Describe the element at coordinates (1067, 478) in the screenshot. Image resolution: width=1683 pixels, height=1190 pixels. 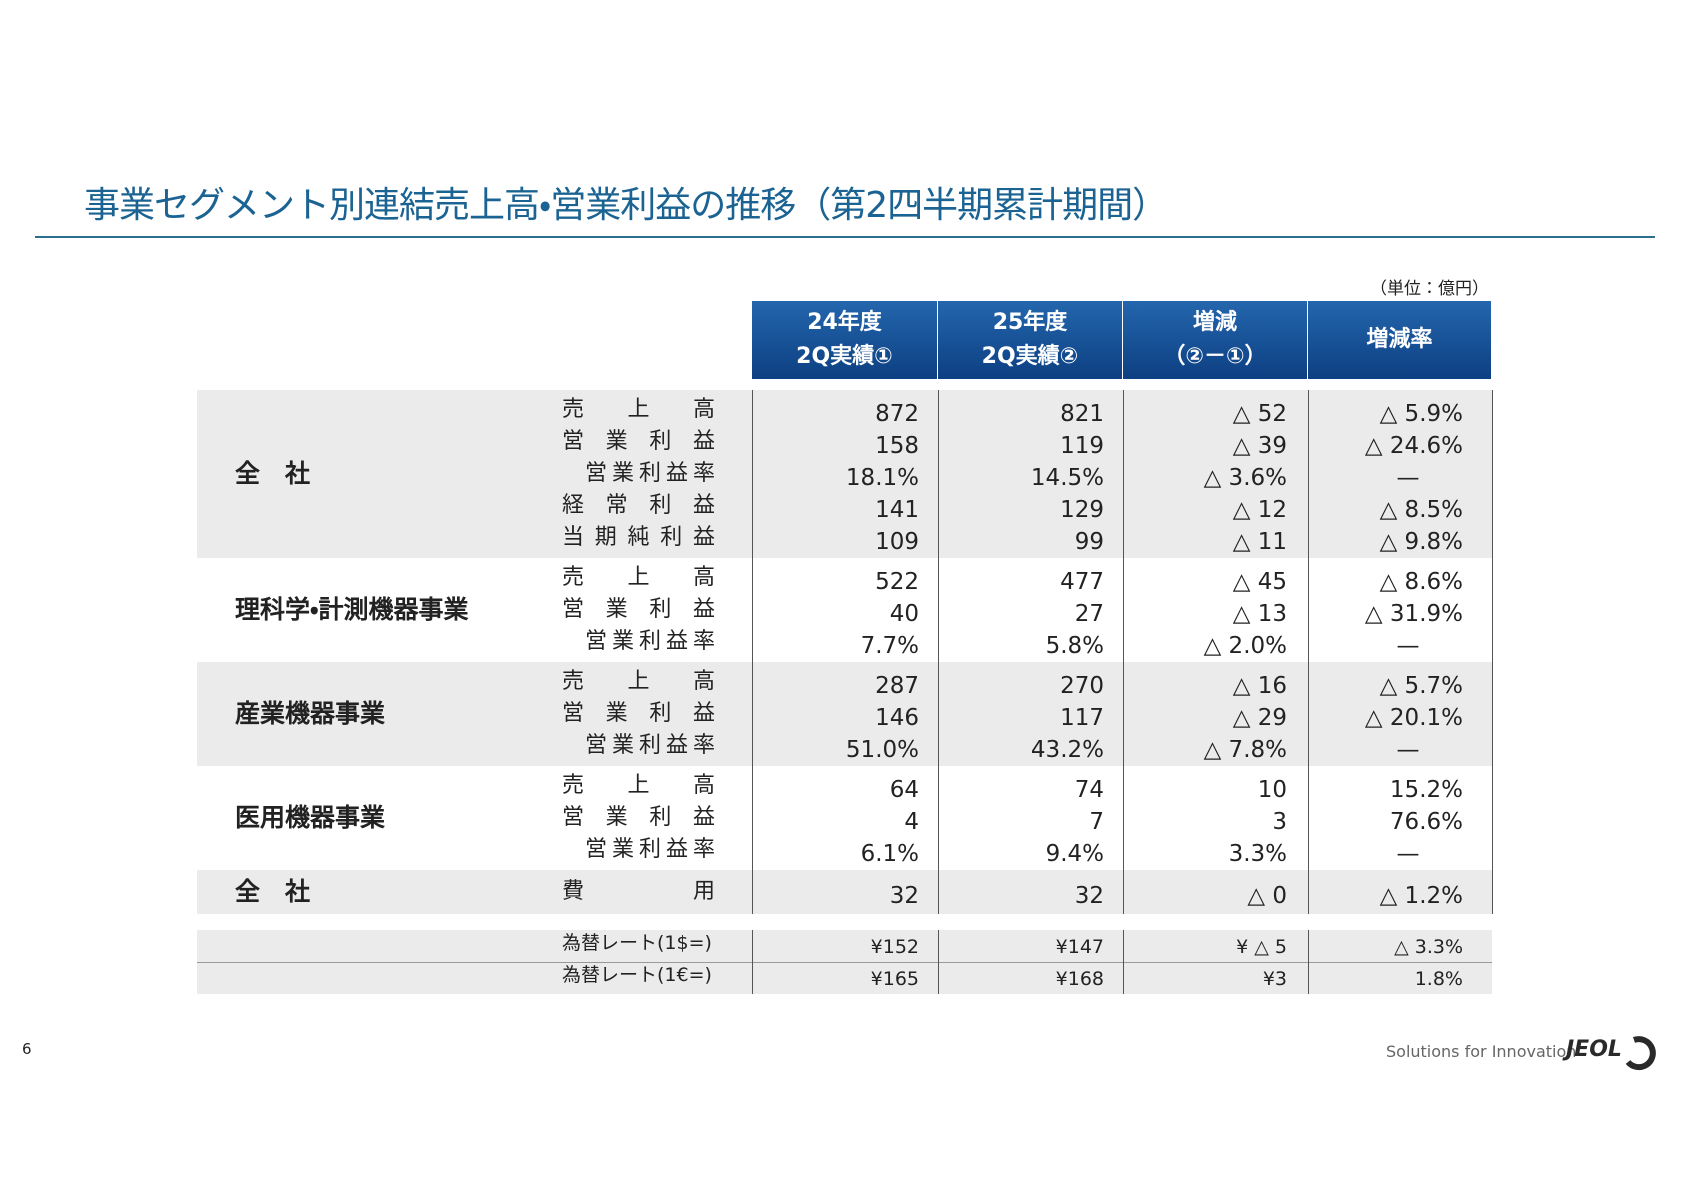
I see `cell-value: 14.5%` at that location.